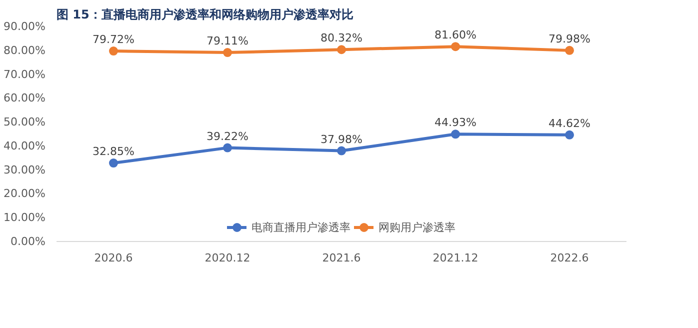 The image size is (698, 328). What do you see at coordinates (455, 35) in the screenshot?
I see `data-label: 81.60%` at bounding box center [455, 35].